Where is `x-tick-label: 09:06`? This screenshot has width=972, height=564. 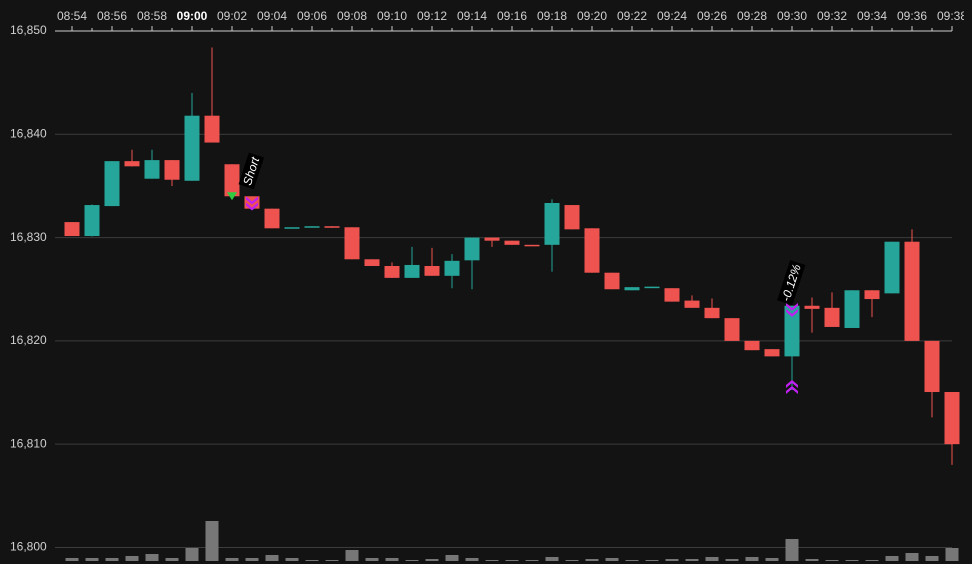
x-tick-label: 09:06 is located at coordinates (312, 16).